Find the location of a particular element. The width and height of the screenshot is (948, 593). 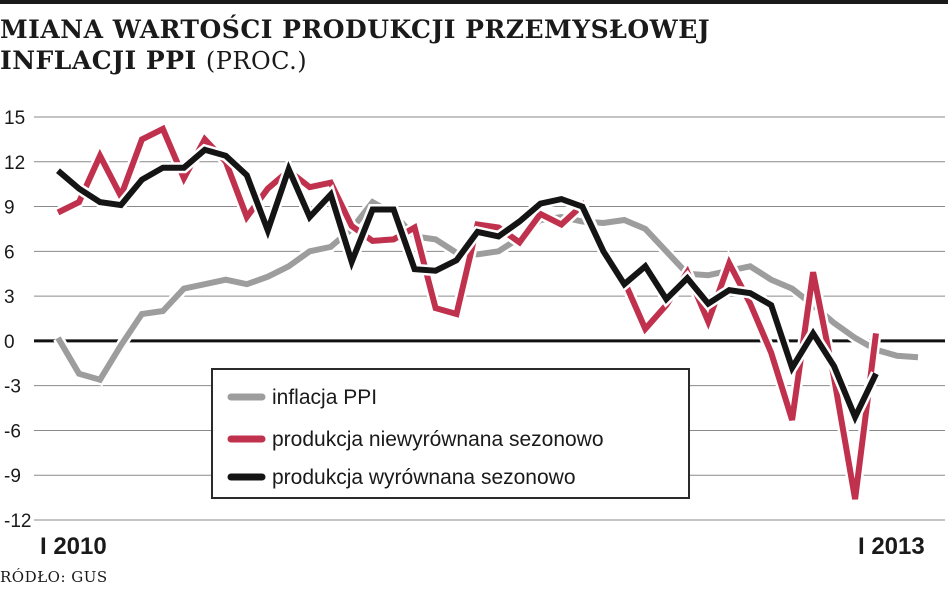

source-note: RÓDŁO: GUS is located at coordinates (54, 577).